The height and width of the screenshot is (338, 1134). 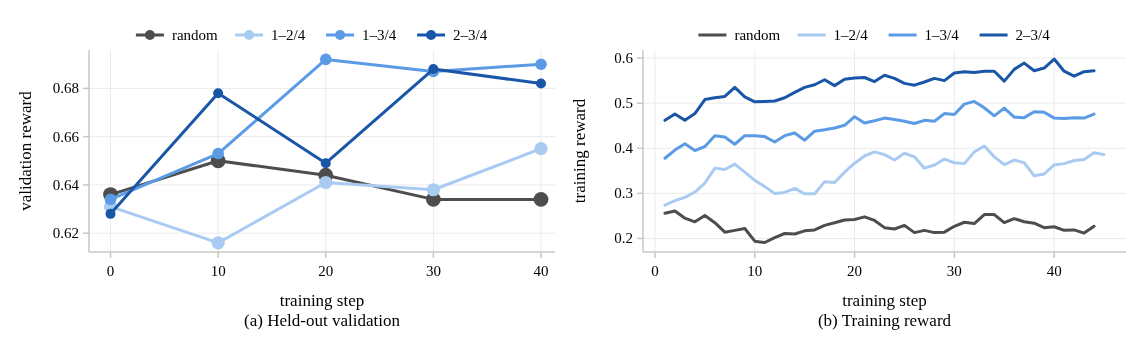 I want to click on y-tick-label: 0.66, so click(x=66, y=136).